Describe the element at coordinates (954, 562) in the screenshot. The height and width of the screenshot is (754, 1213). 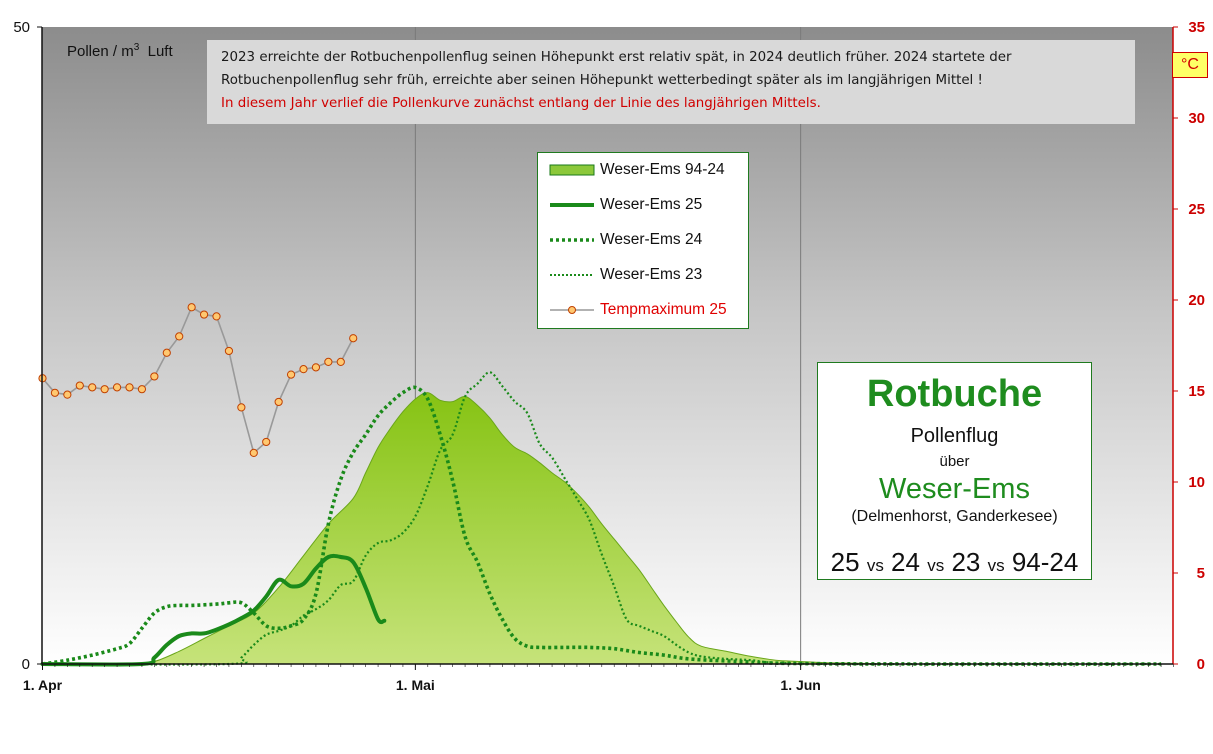
I see `year-comparison: 25 vs 24 vs 23 vs 94-24` at that location.